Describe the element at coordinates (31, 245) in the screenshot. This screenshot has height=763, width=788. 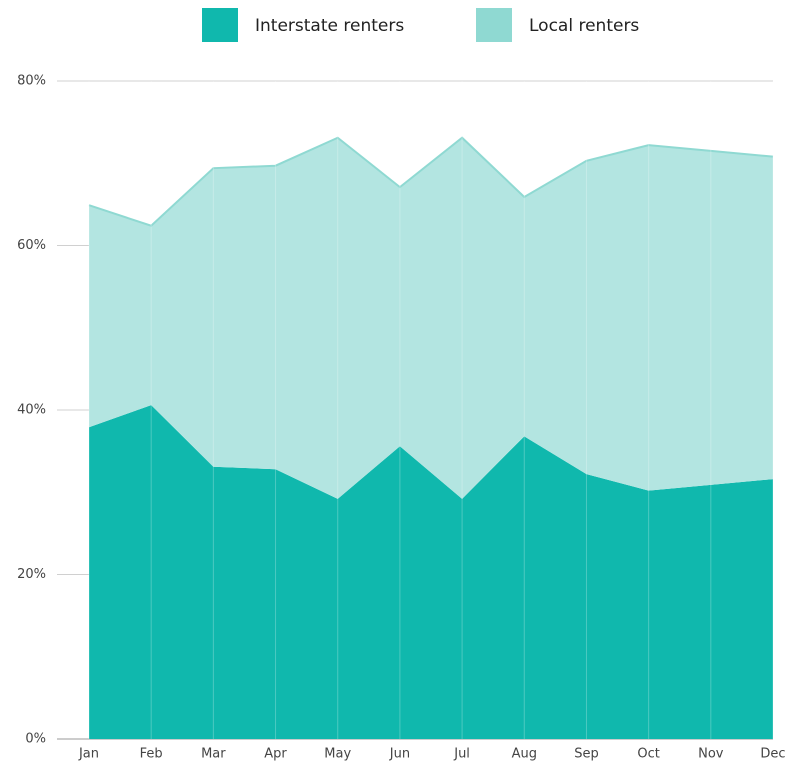
I see `y-tick-label: 60%` at that location.